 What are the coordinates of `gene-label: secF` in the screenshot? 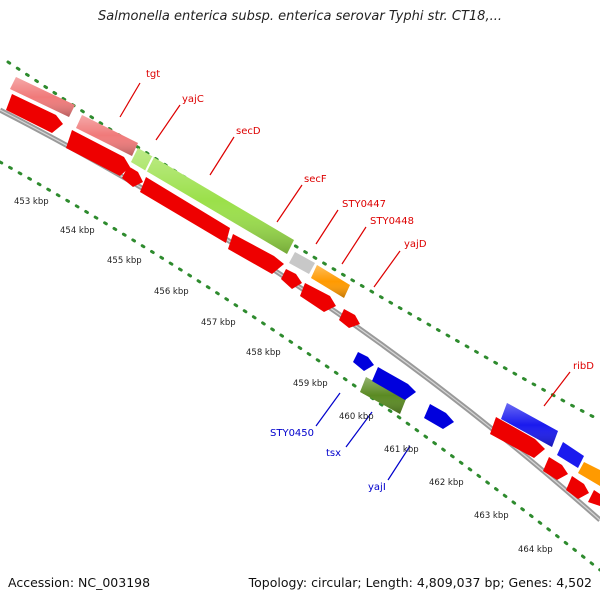 It's located at (315, 179).